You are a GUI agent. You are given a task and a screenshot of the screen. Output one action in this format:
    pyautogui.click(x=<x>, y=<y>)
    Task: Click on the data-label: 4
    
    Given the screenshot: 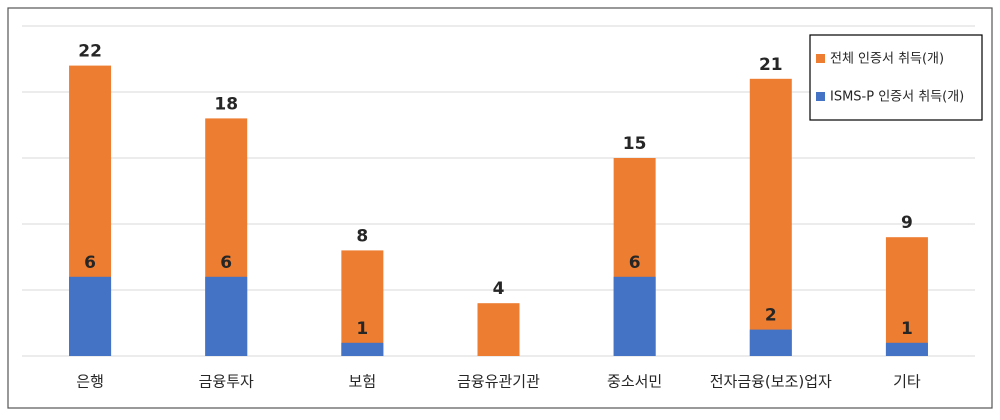 What is the action you would take?
    pyautogui.click(x=499, y=289)
    